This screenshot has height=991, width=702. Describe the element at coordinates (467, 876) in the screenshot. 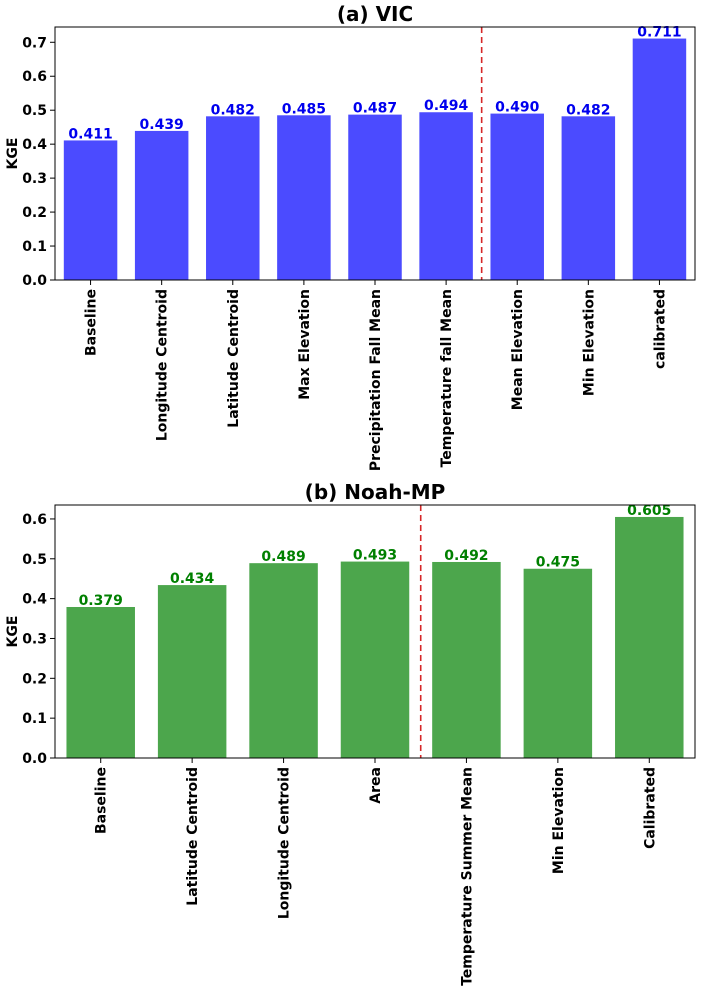

I see `x-tick-label: Temperature Summer Mean` at that location.